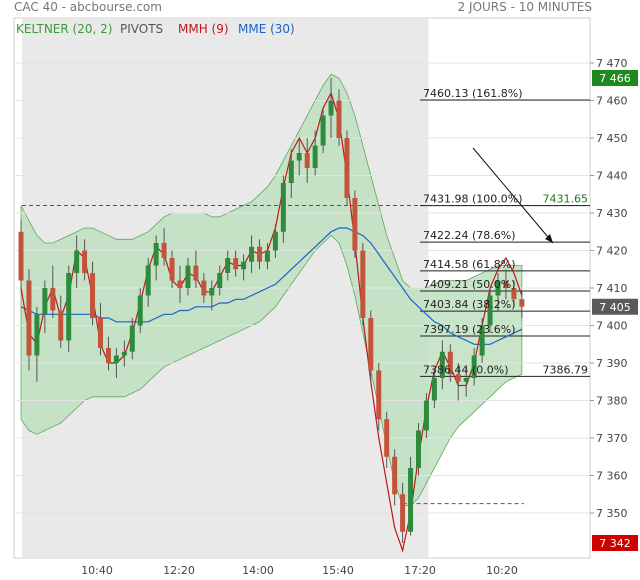 The image size is (640, 580). What do you see at coordinates (612, 176) in the screenshot?
I see `y-tick-label: 7 440` at bounding box center [612, 176].